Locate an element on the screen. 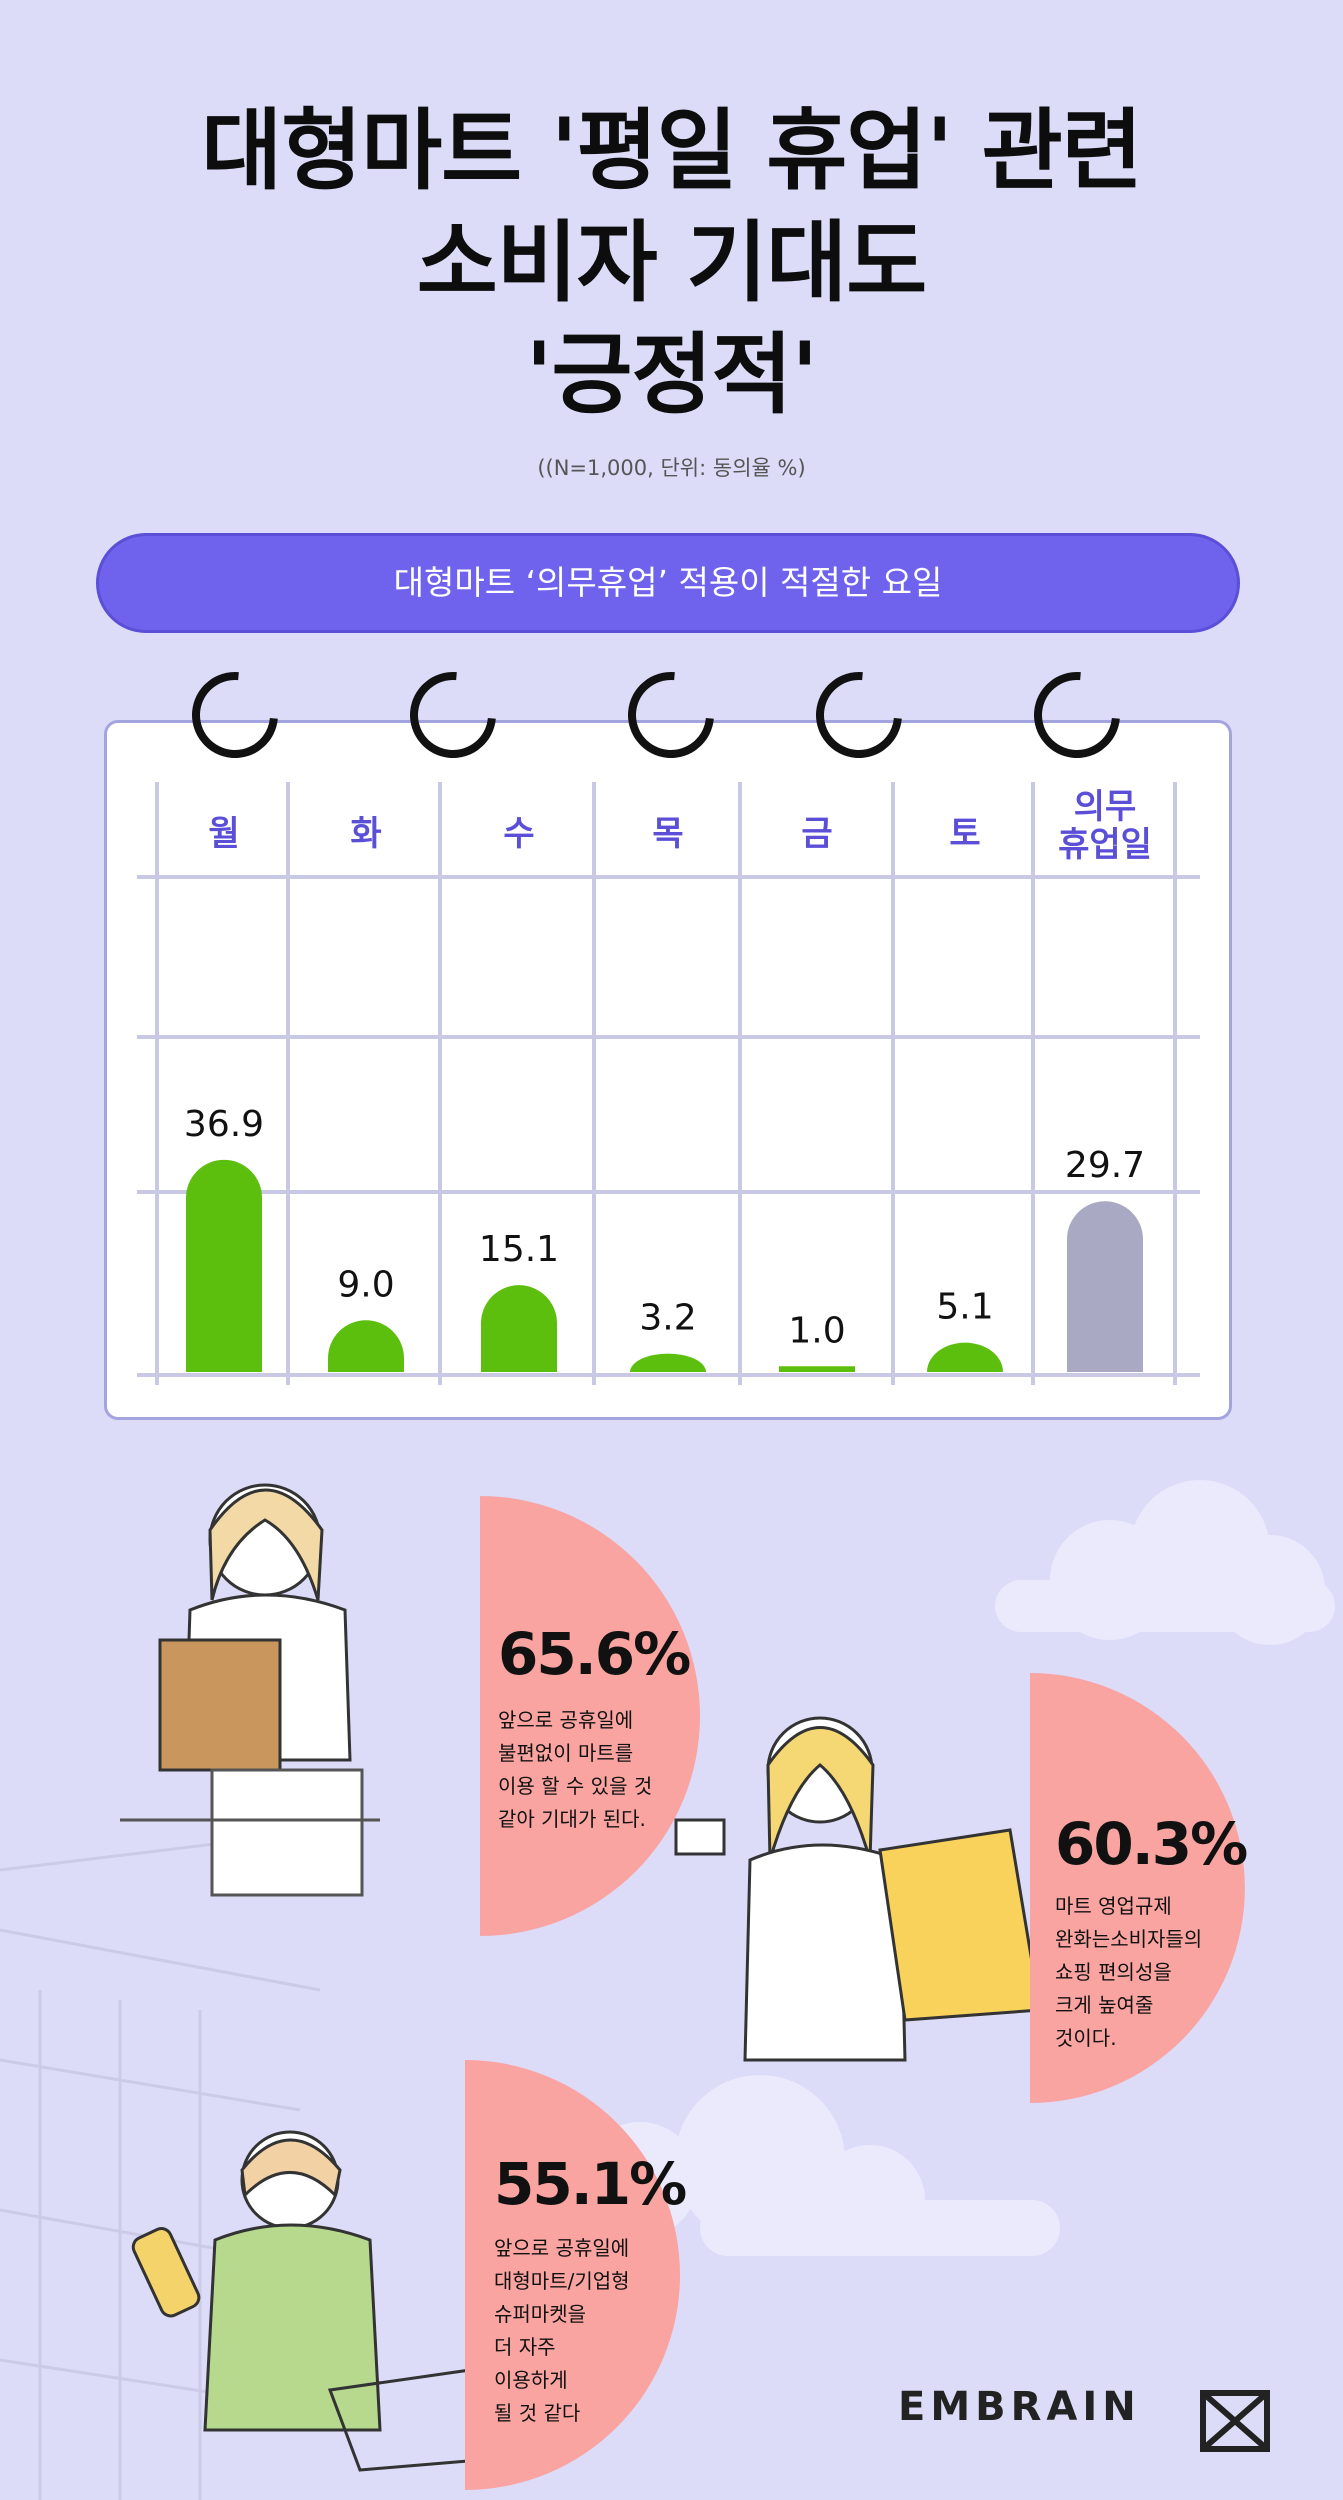 The width and height of the screenshot is (1343, 2500). brand-mark-icon is located at coordinates (1235, 2421).